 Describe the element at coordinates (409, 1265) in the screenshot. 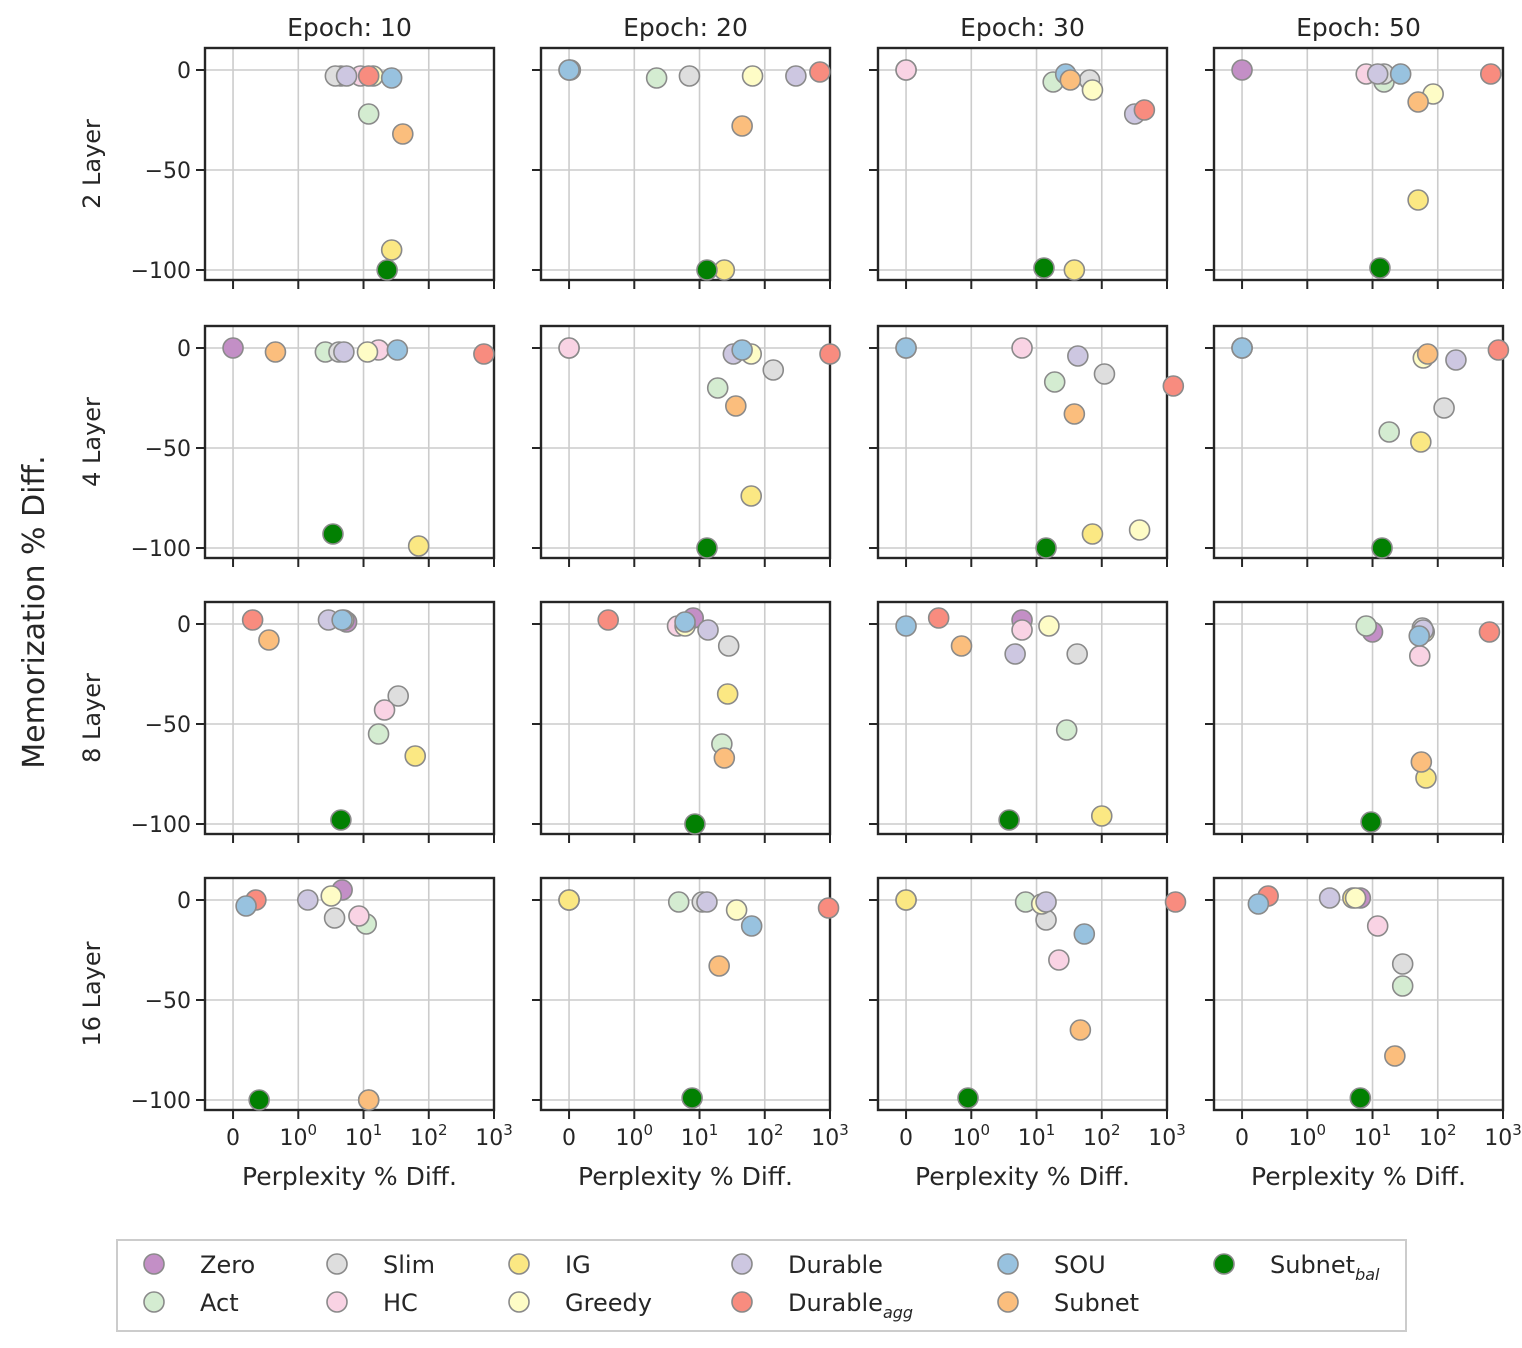

I see `legend-label: Slim` at that location.